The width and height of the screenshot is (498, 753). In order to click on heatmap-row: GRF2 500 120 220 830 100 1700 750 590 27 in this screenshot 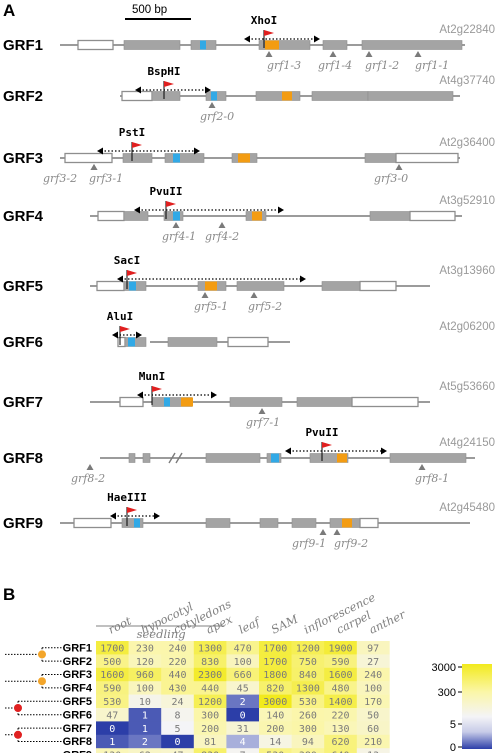, I will do `click(226, 661)`.